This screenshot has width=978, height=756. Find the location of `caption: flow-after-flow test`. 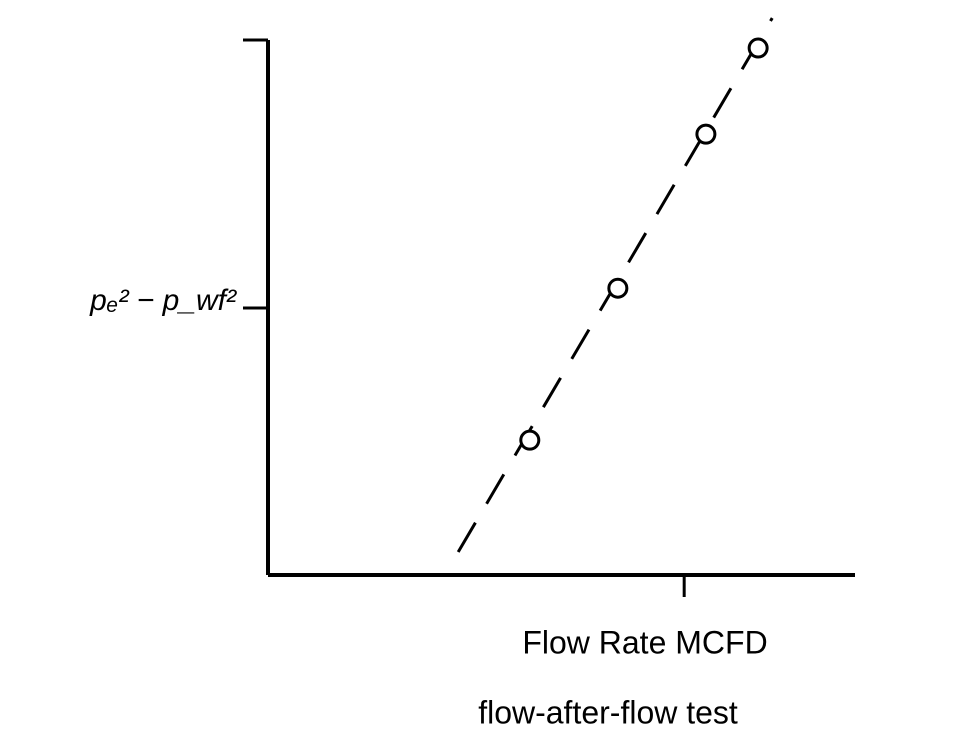

caption: flow-after-flow test is located at coordinates (608, 712).